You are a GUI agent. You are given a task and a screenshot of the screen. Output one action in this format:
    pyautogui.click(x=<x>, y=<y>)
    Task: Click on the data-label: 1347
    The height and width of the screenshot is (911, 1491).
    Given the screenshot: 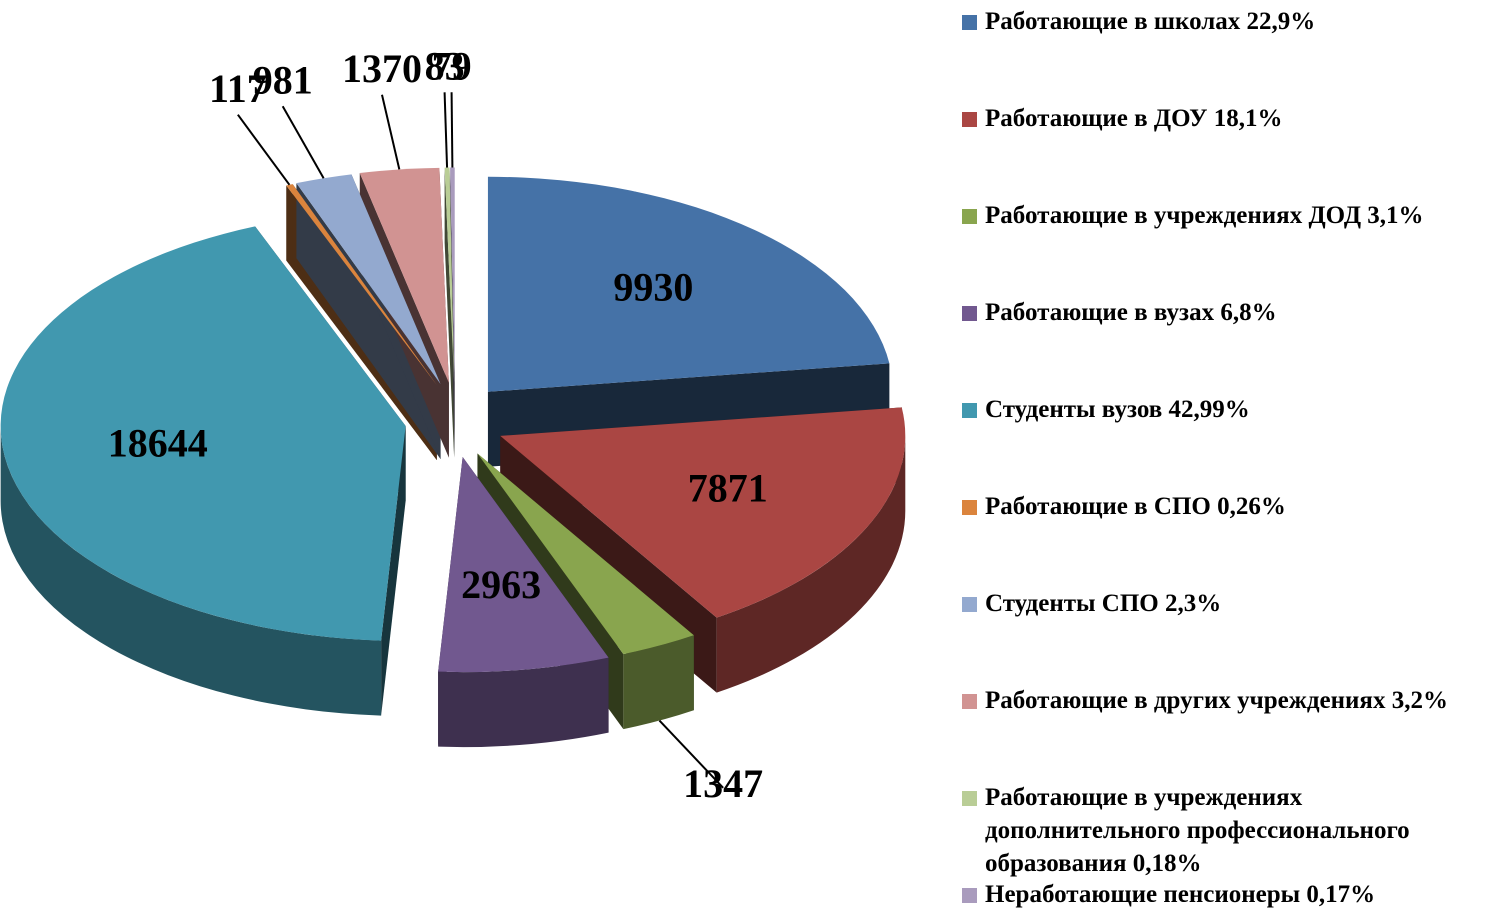 What is the action you would take?
    pyautogui.click(x=723, y=783)
    